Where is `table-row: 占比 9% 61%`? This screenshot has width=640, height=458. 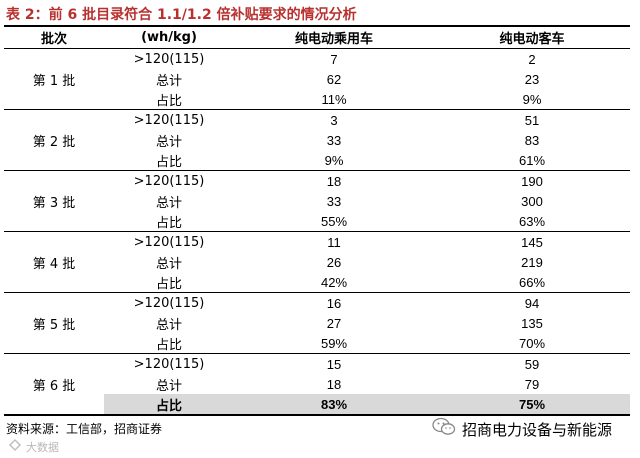
table-row: 占比 9% 61% is located at coordinates (317, 160).